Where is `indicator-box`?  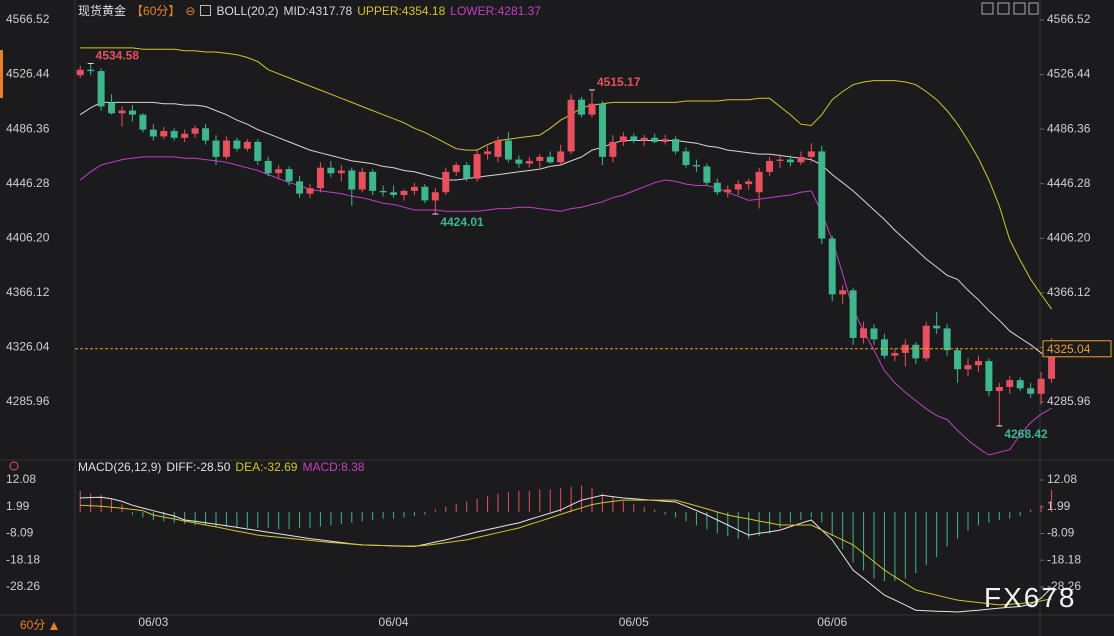
indicator-box is located at coordinates (206, 10).